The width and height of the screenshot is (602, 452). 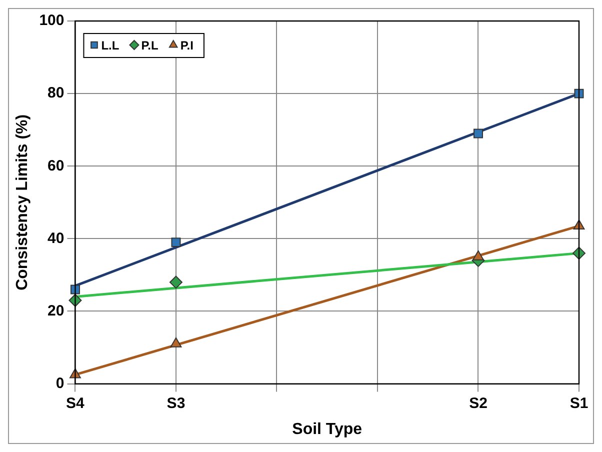 I want to click on y-axis-title: Consistency Limits (%), so click(x=23, y=202).